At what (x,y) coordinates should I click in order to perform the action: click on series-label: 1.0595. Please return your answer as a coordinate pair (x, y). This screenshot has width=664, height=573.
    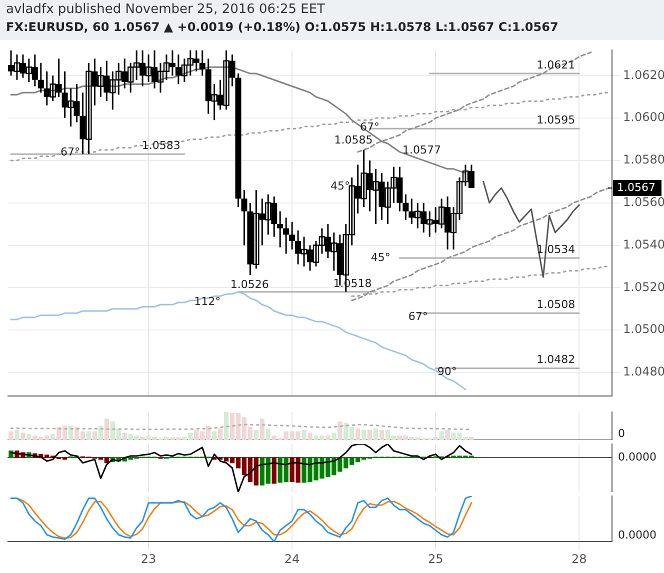
    Looking at the image, I should click on (556, 120).